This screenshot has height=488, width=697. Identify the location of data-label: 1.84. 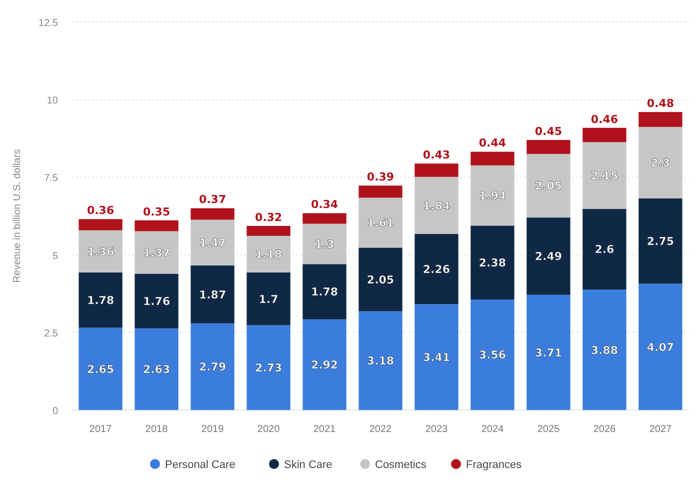
(436, 205).